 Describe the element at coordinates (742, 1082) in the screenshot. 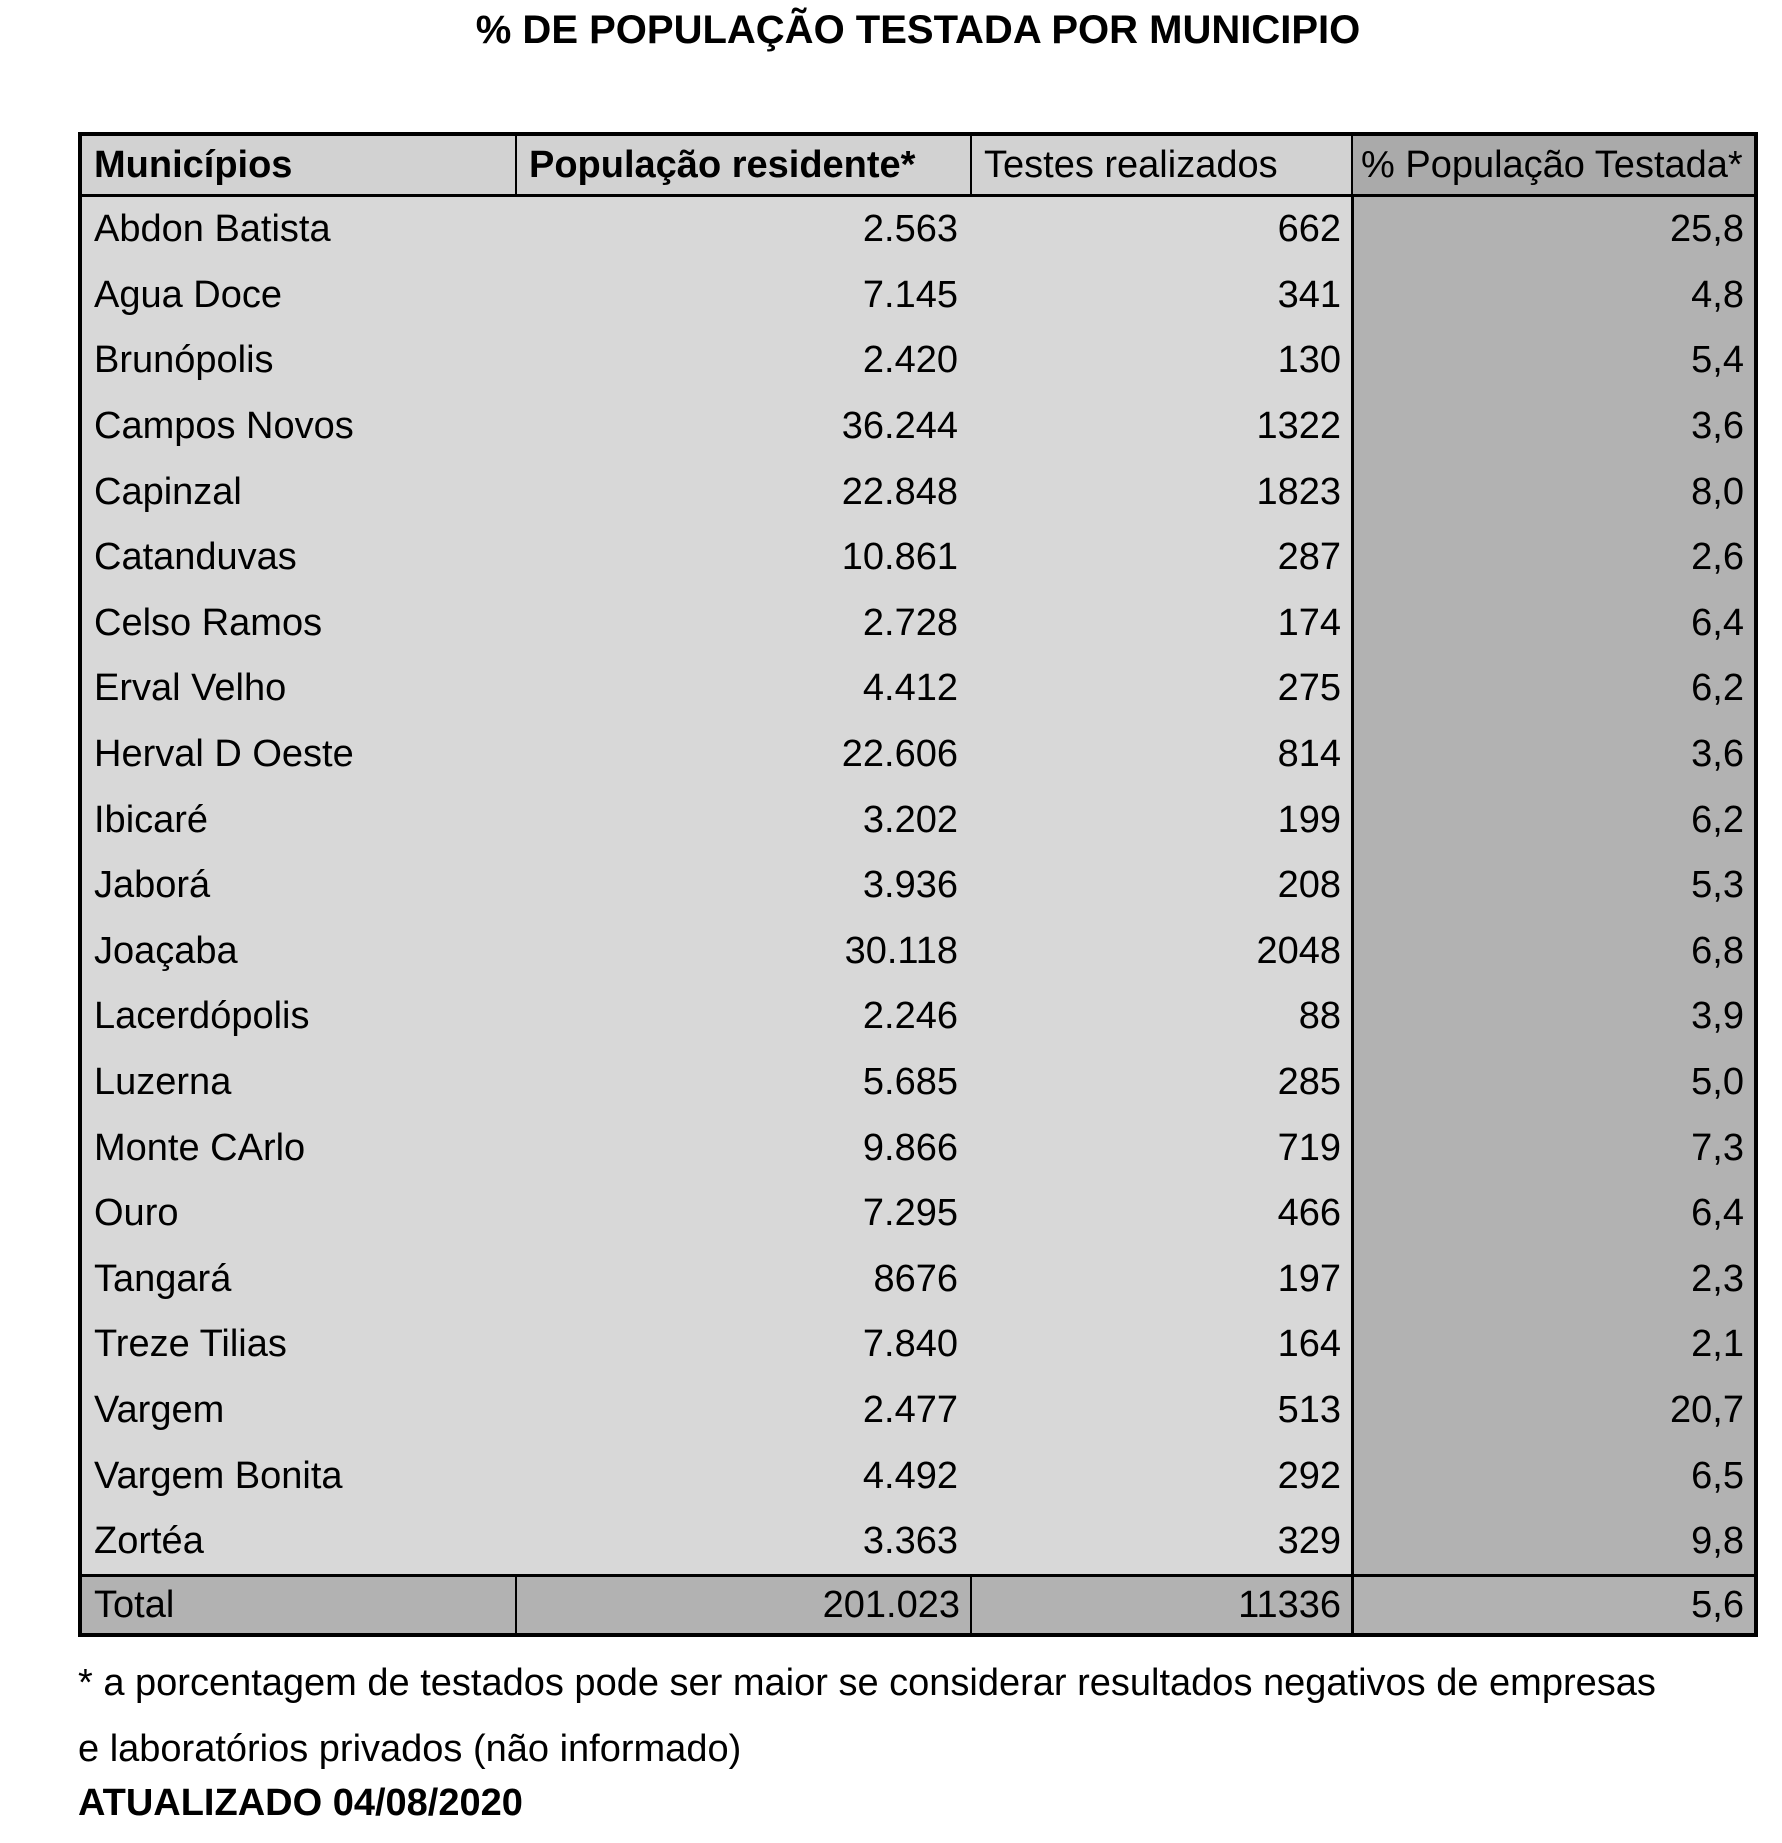

I see `population-cell: 5.685` at that location.